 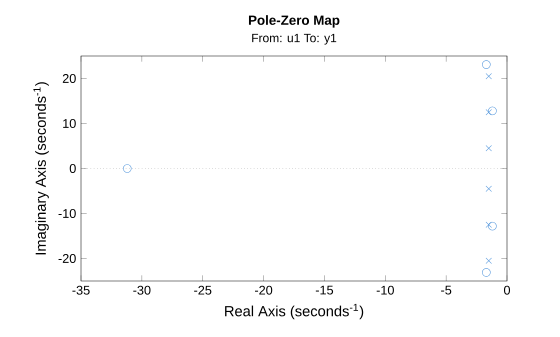 What do you see at coordinates (41, 168) in the screenshot?
I see `y-axis-title: Imaginary Axis (seconds$^{-1}$)` at bounding box center [41, 168].